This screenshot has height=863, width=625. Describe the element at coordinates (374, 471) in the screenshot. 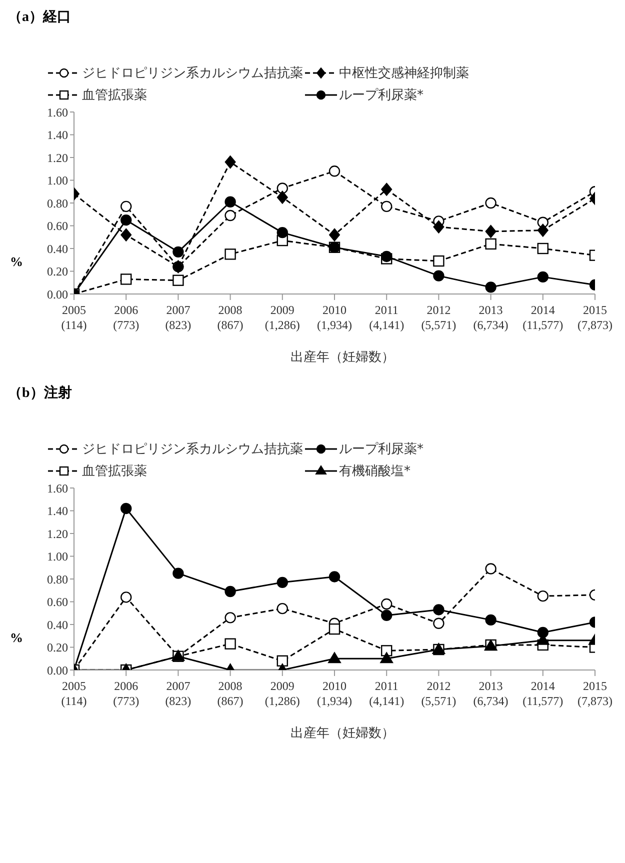

I see `legend-label: 有機硝酸塩*` at that location.